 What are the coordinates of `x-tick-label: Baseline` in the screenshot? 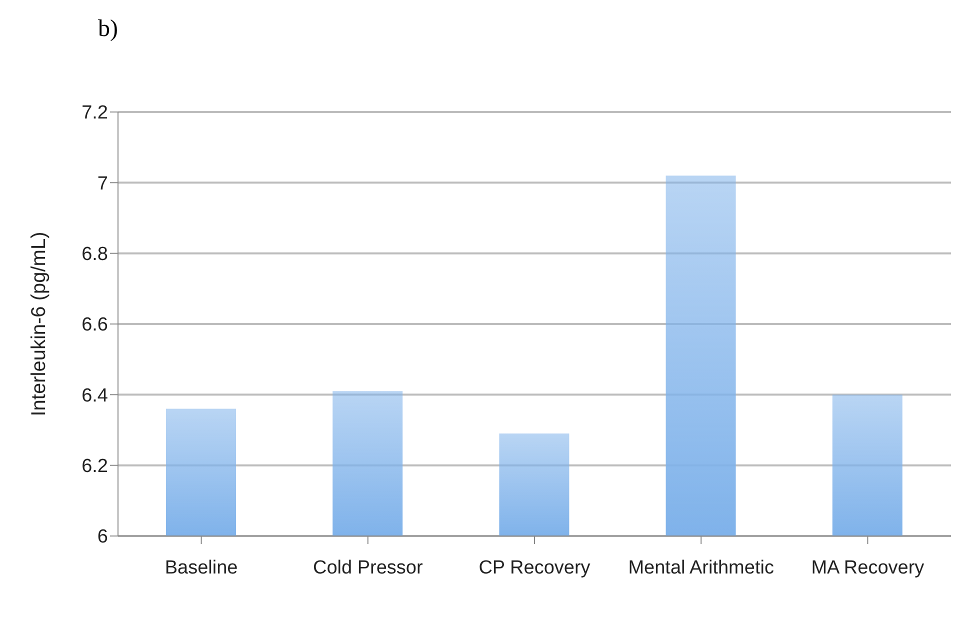 It's located at (201, 567).